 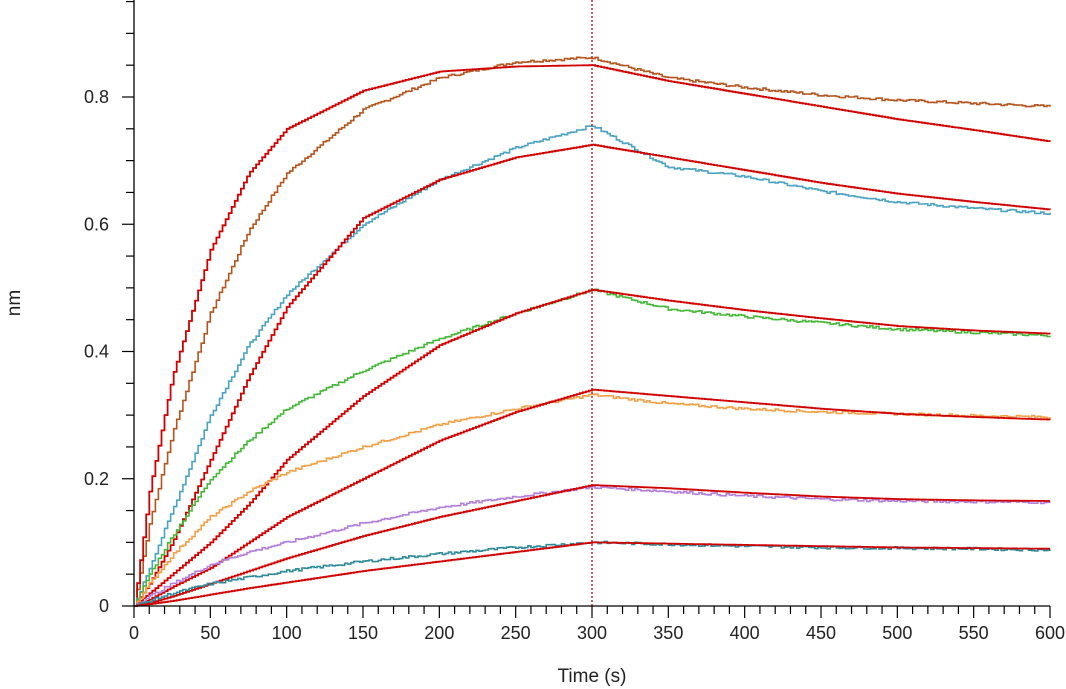 I want to click on x-tick-label: 250, so click(x=516, y=633).